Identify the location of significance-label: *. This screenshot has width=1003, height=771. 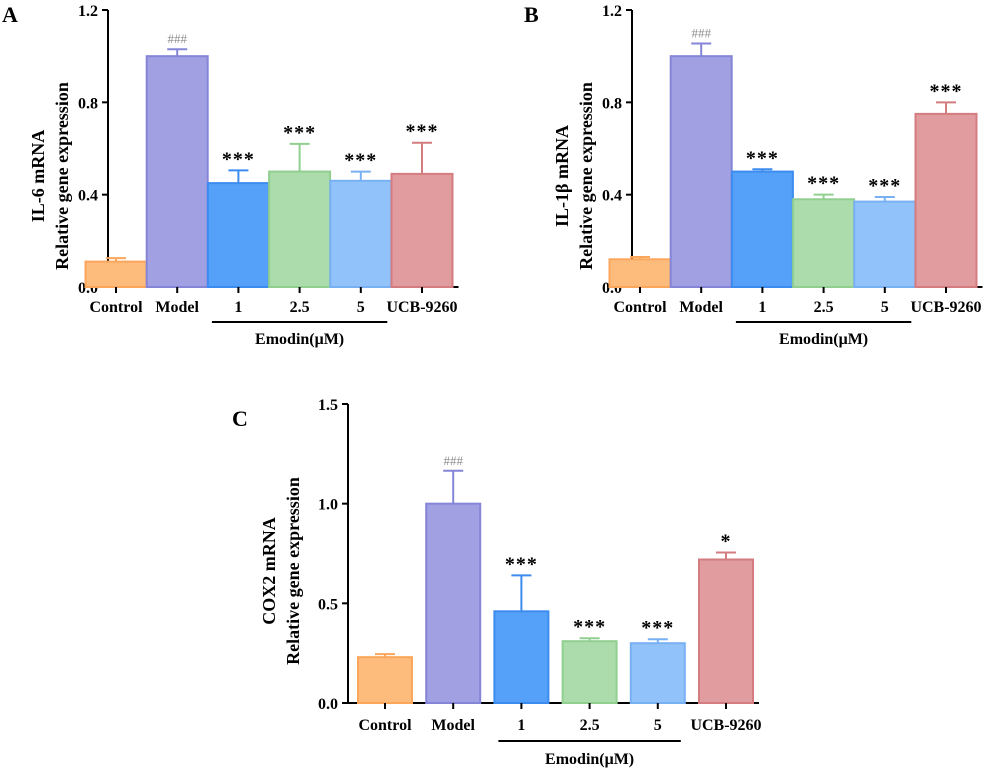
(726, 542).